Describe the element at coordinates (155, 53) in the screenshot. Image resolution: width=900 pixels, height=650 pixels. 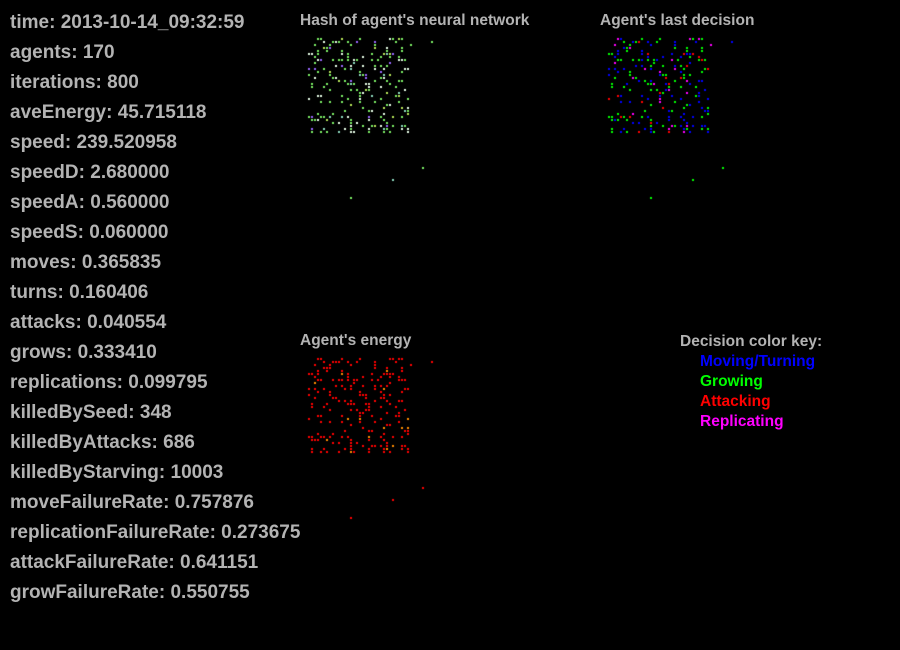
I see `stat-agents: agents: 170` at that location.